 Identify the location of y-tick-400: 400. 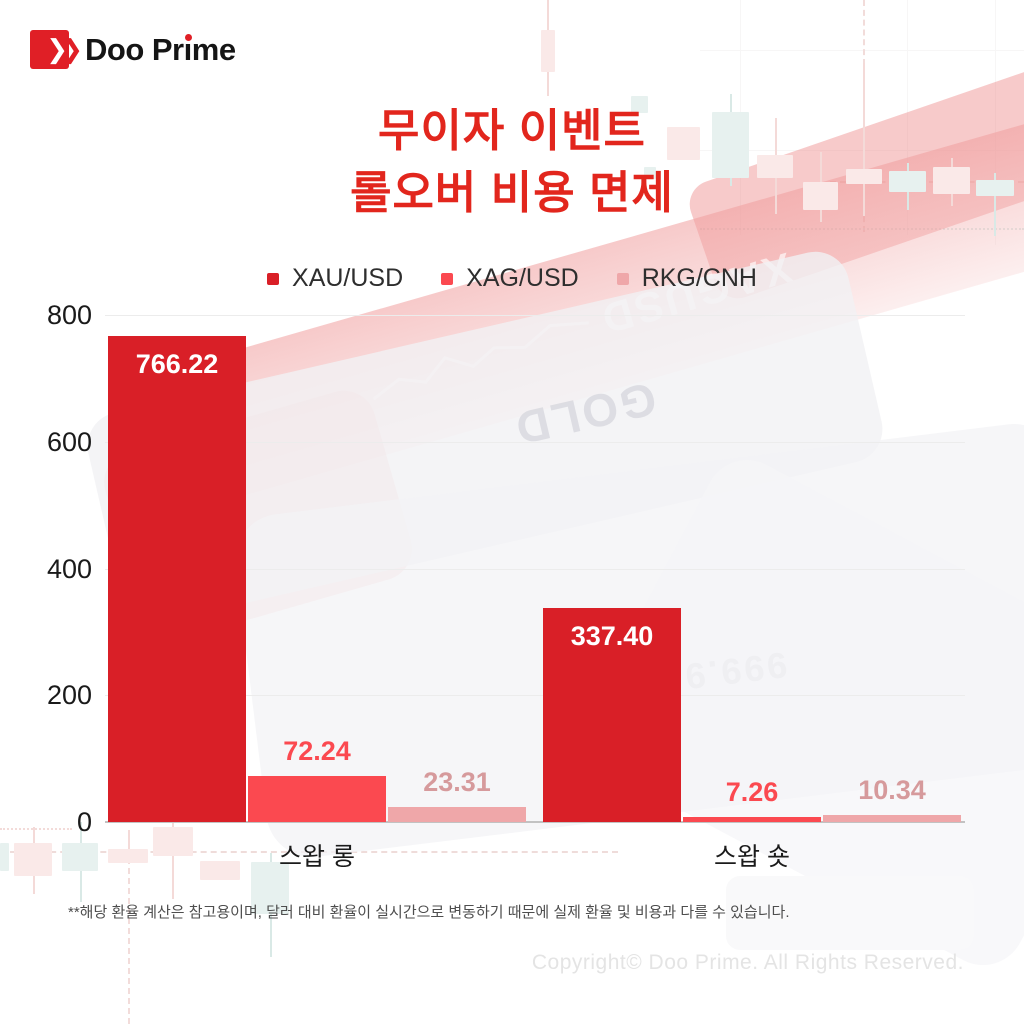
(69, 568).